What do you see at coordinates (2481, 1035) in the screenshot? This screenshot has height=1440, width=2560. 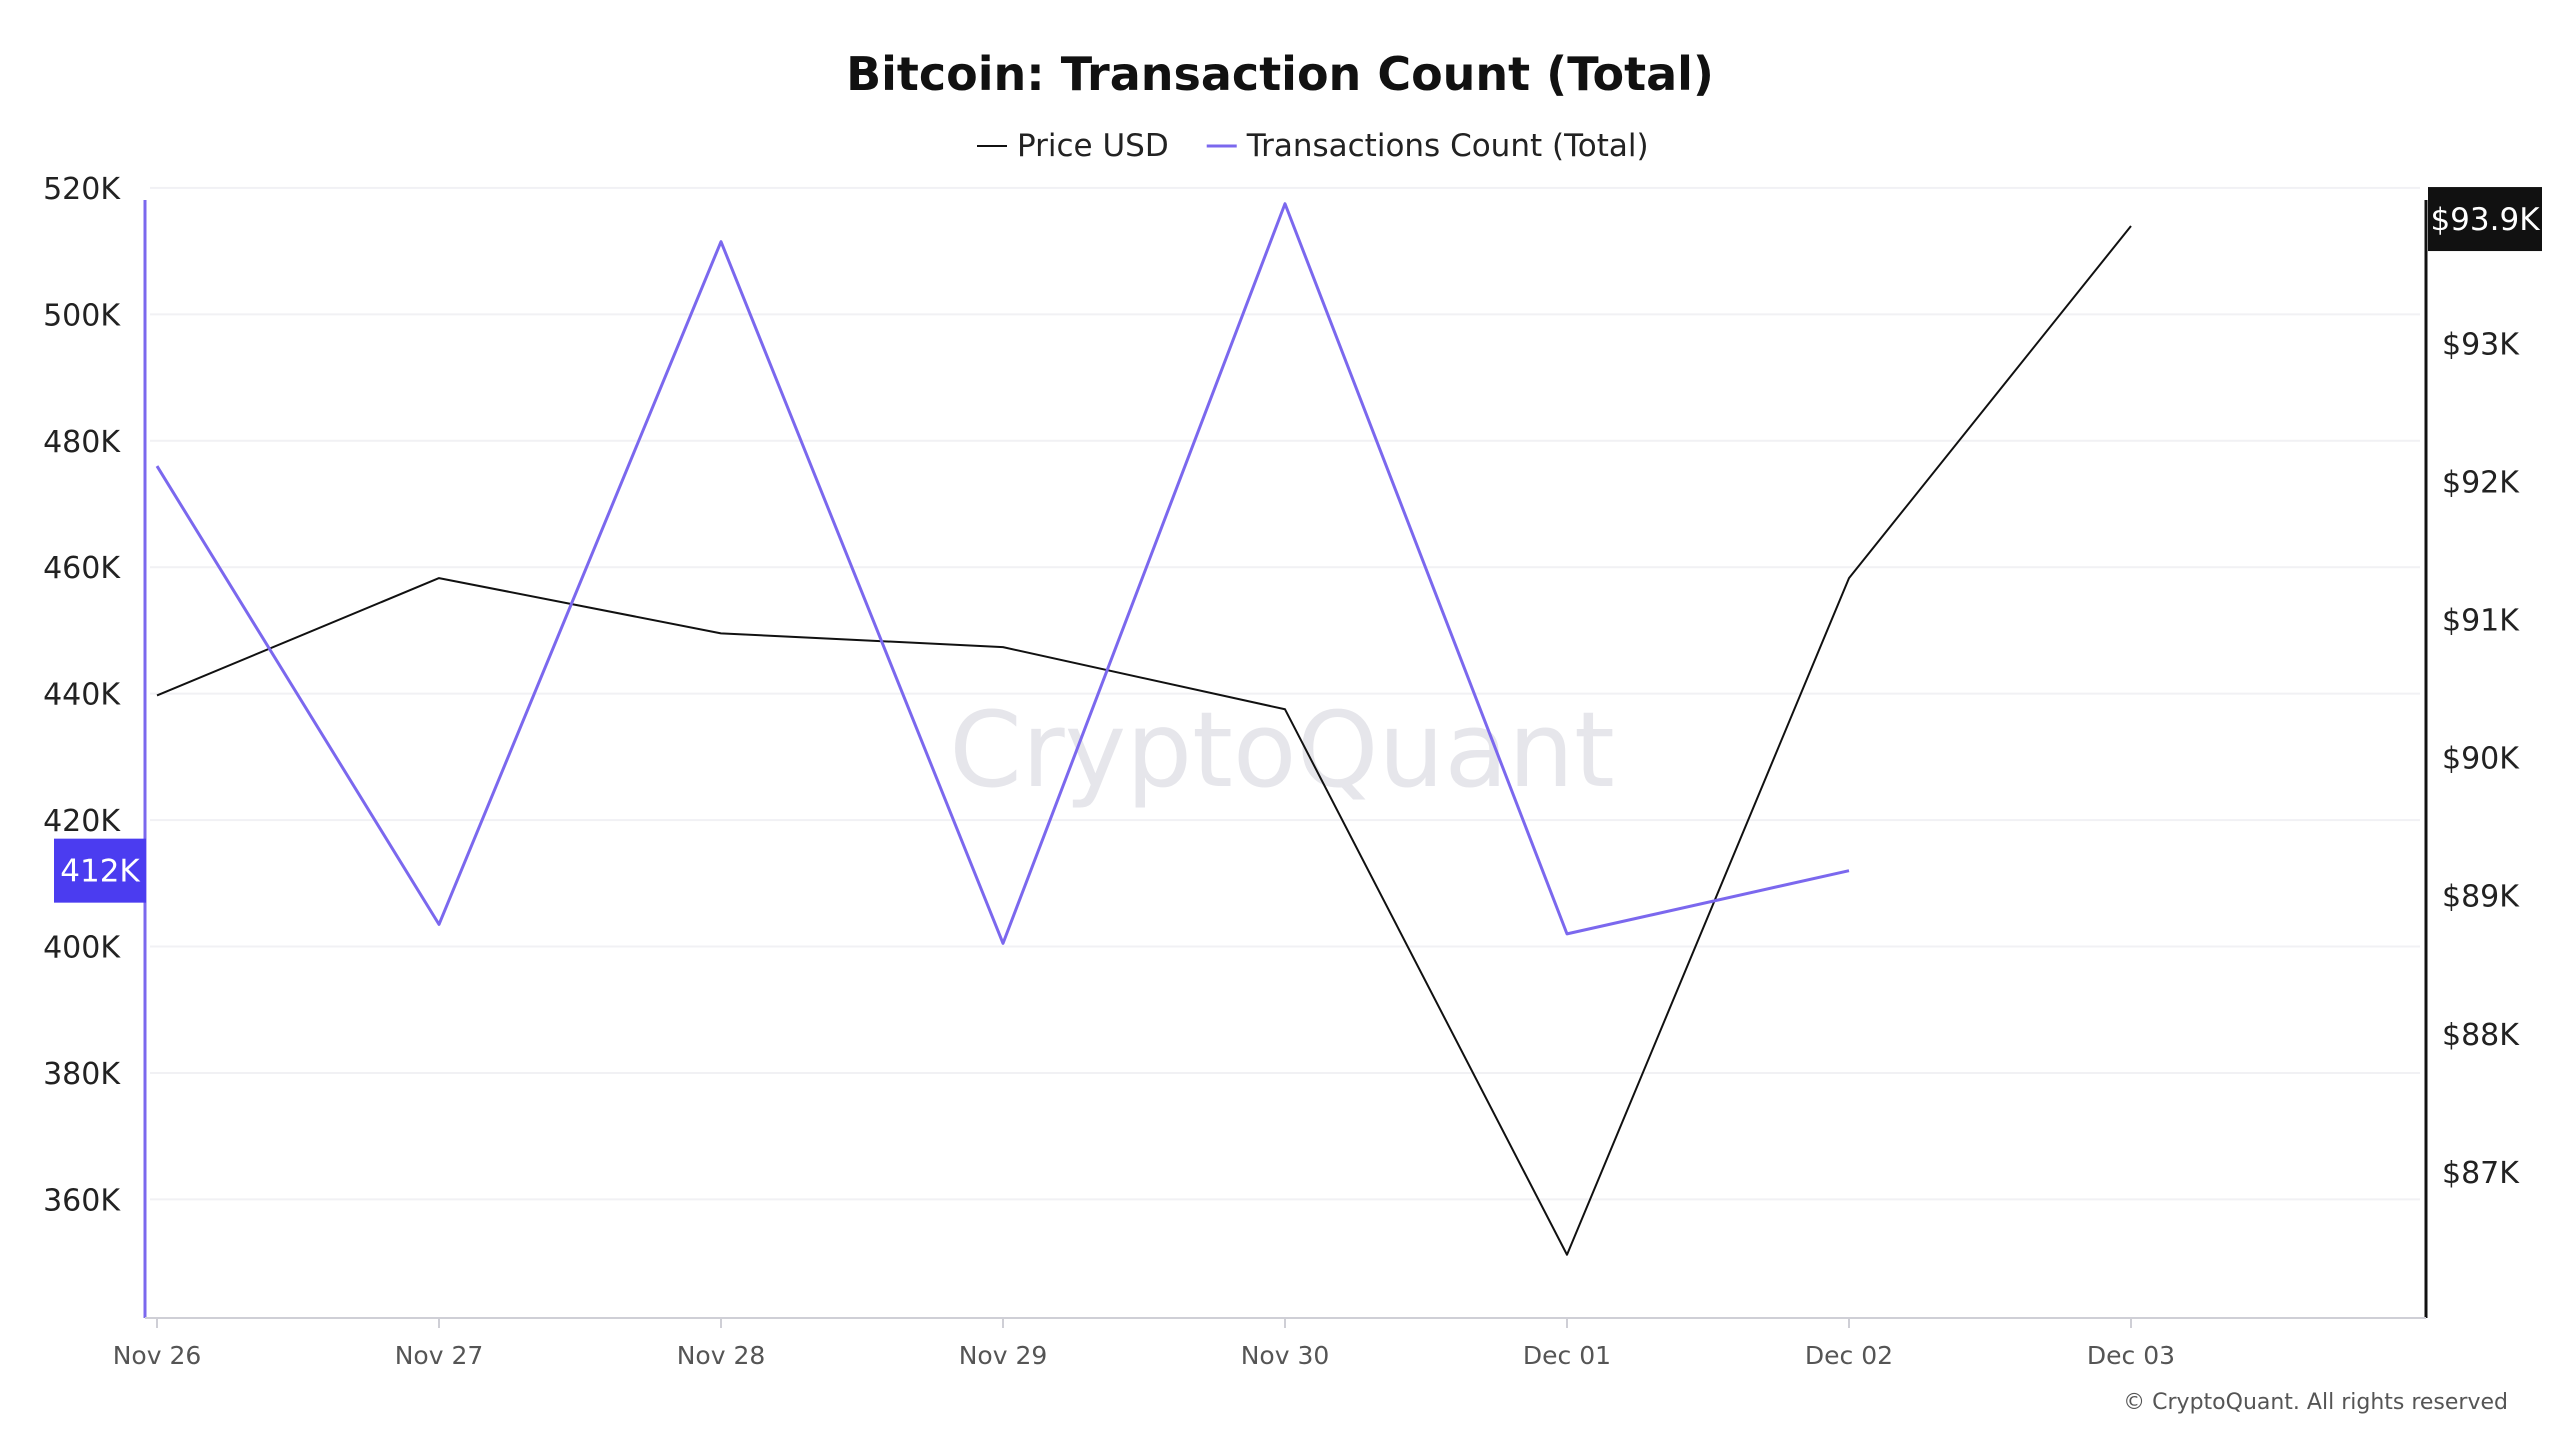 I see `right-tick-label: $88K` at bounding box center [2481, 1035].